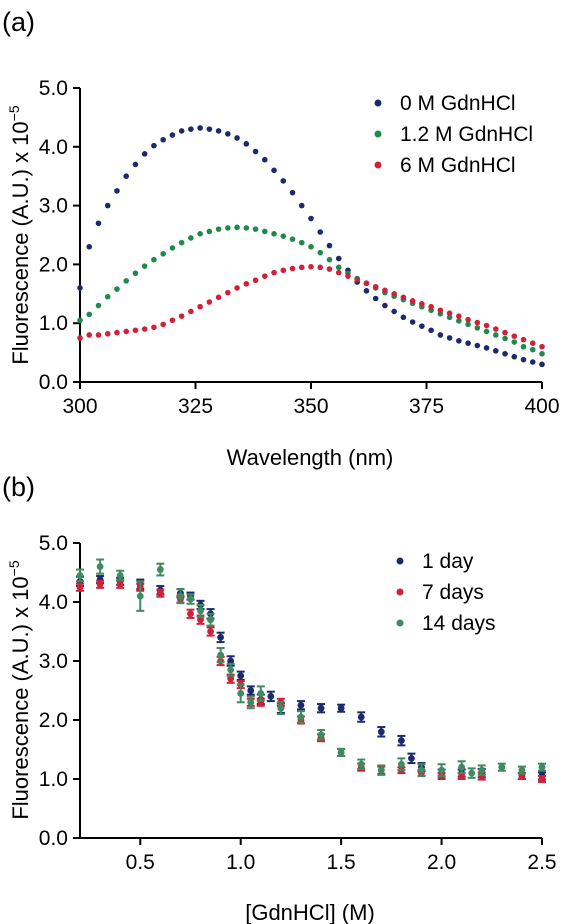  I want to click on x-tick-label: 2.5, so click(541, 862).